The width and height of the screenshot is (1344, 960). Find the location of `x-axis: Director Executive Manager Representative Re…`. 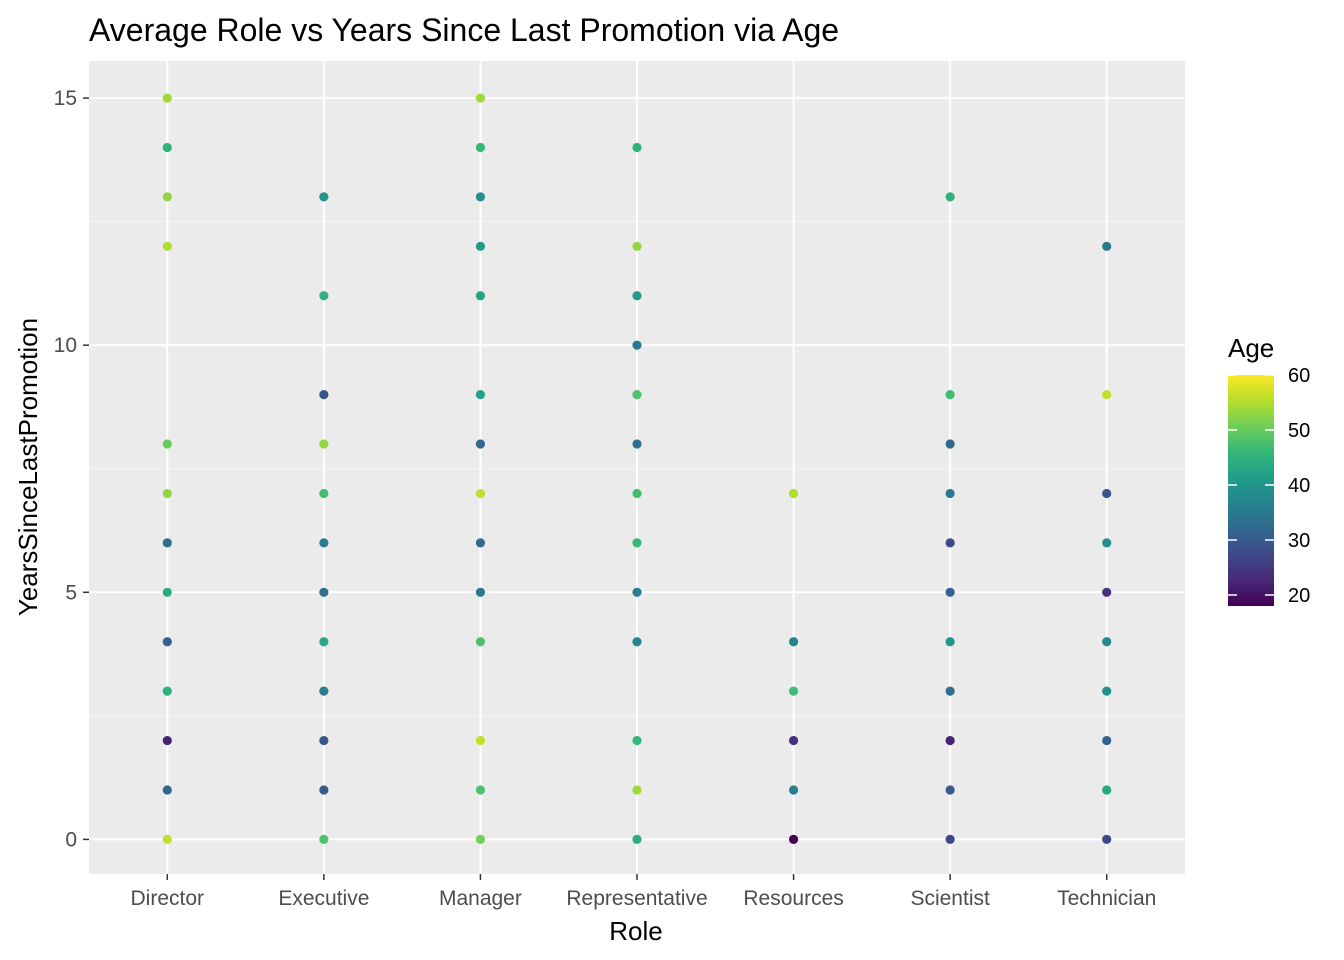

x-axis: Director Executive Manager Representative Re… is located at coordinates (643, 892).